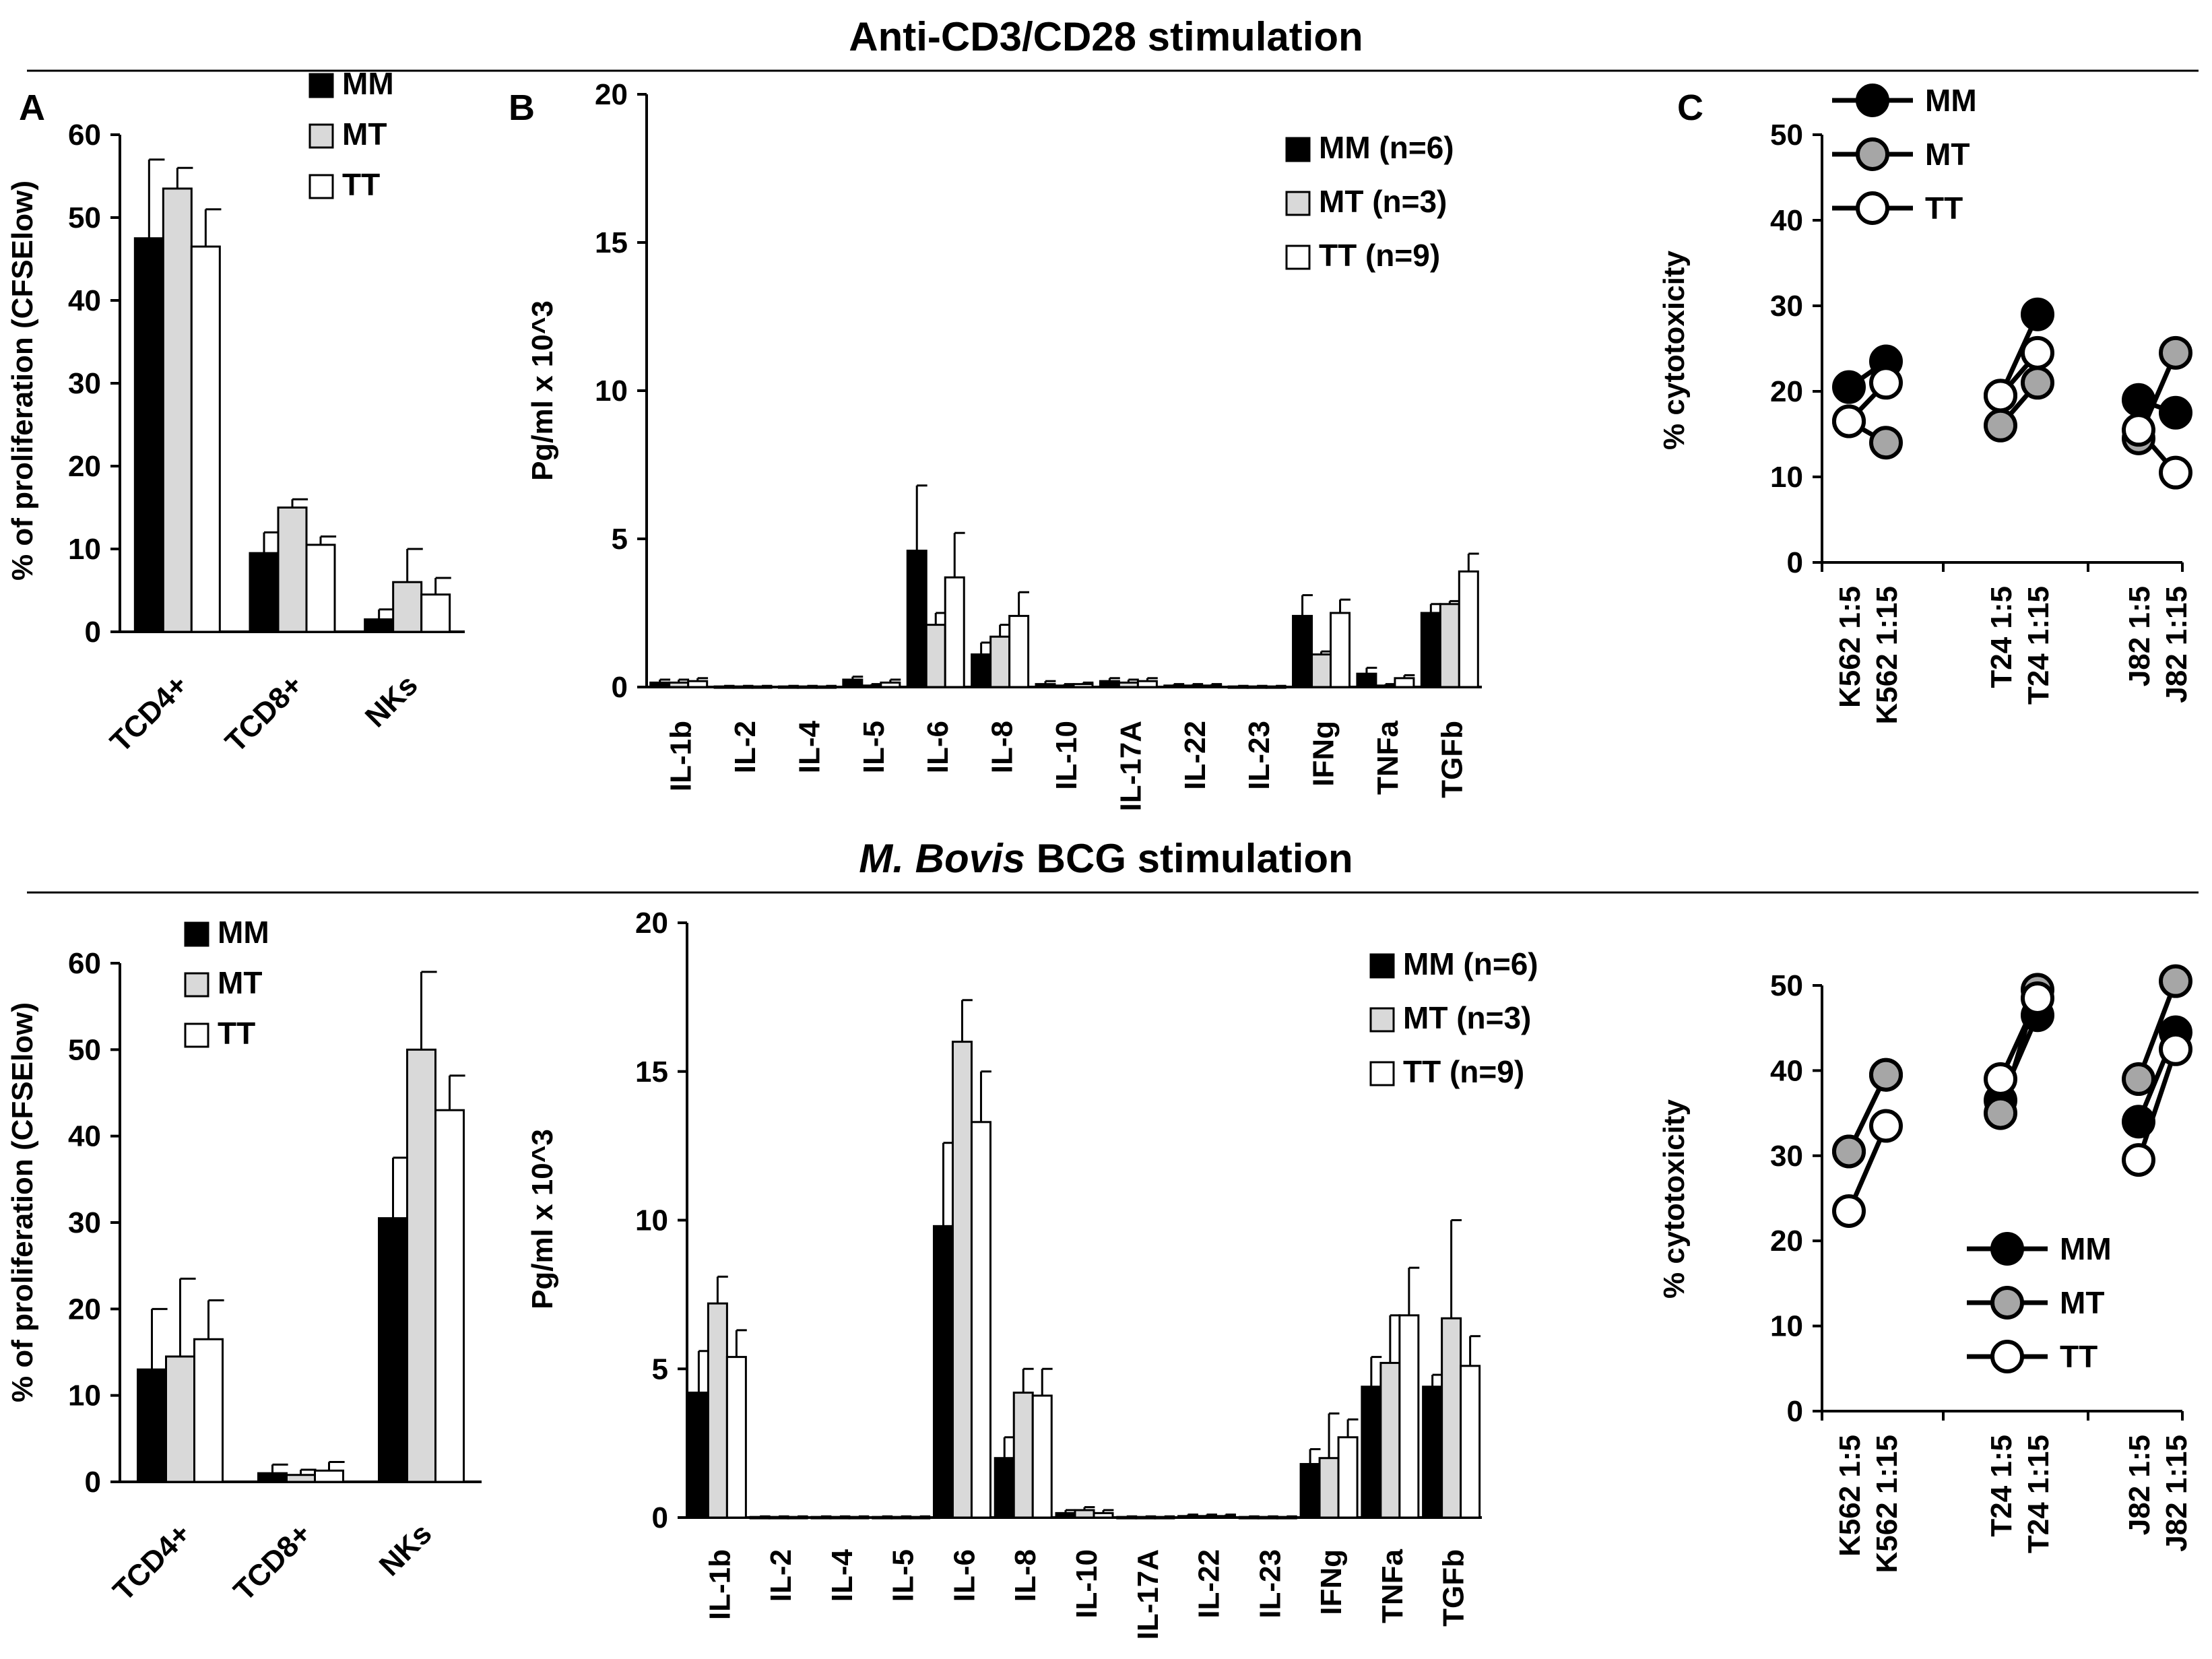 The height and width of the screenshot is (1659, 2212). I want to click on x-label: J82 1:15, so click(2176, 644).